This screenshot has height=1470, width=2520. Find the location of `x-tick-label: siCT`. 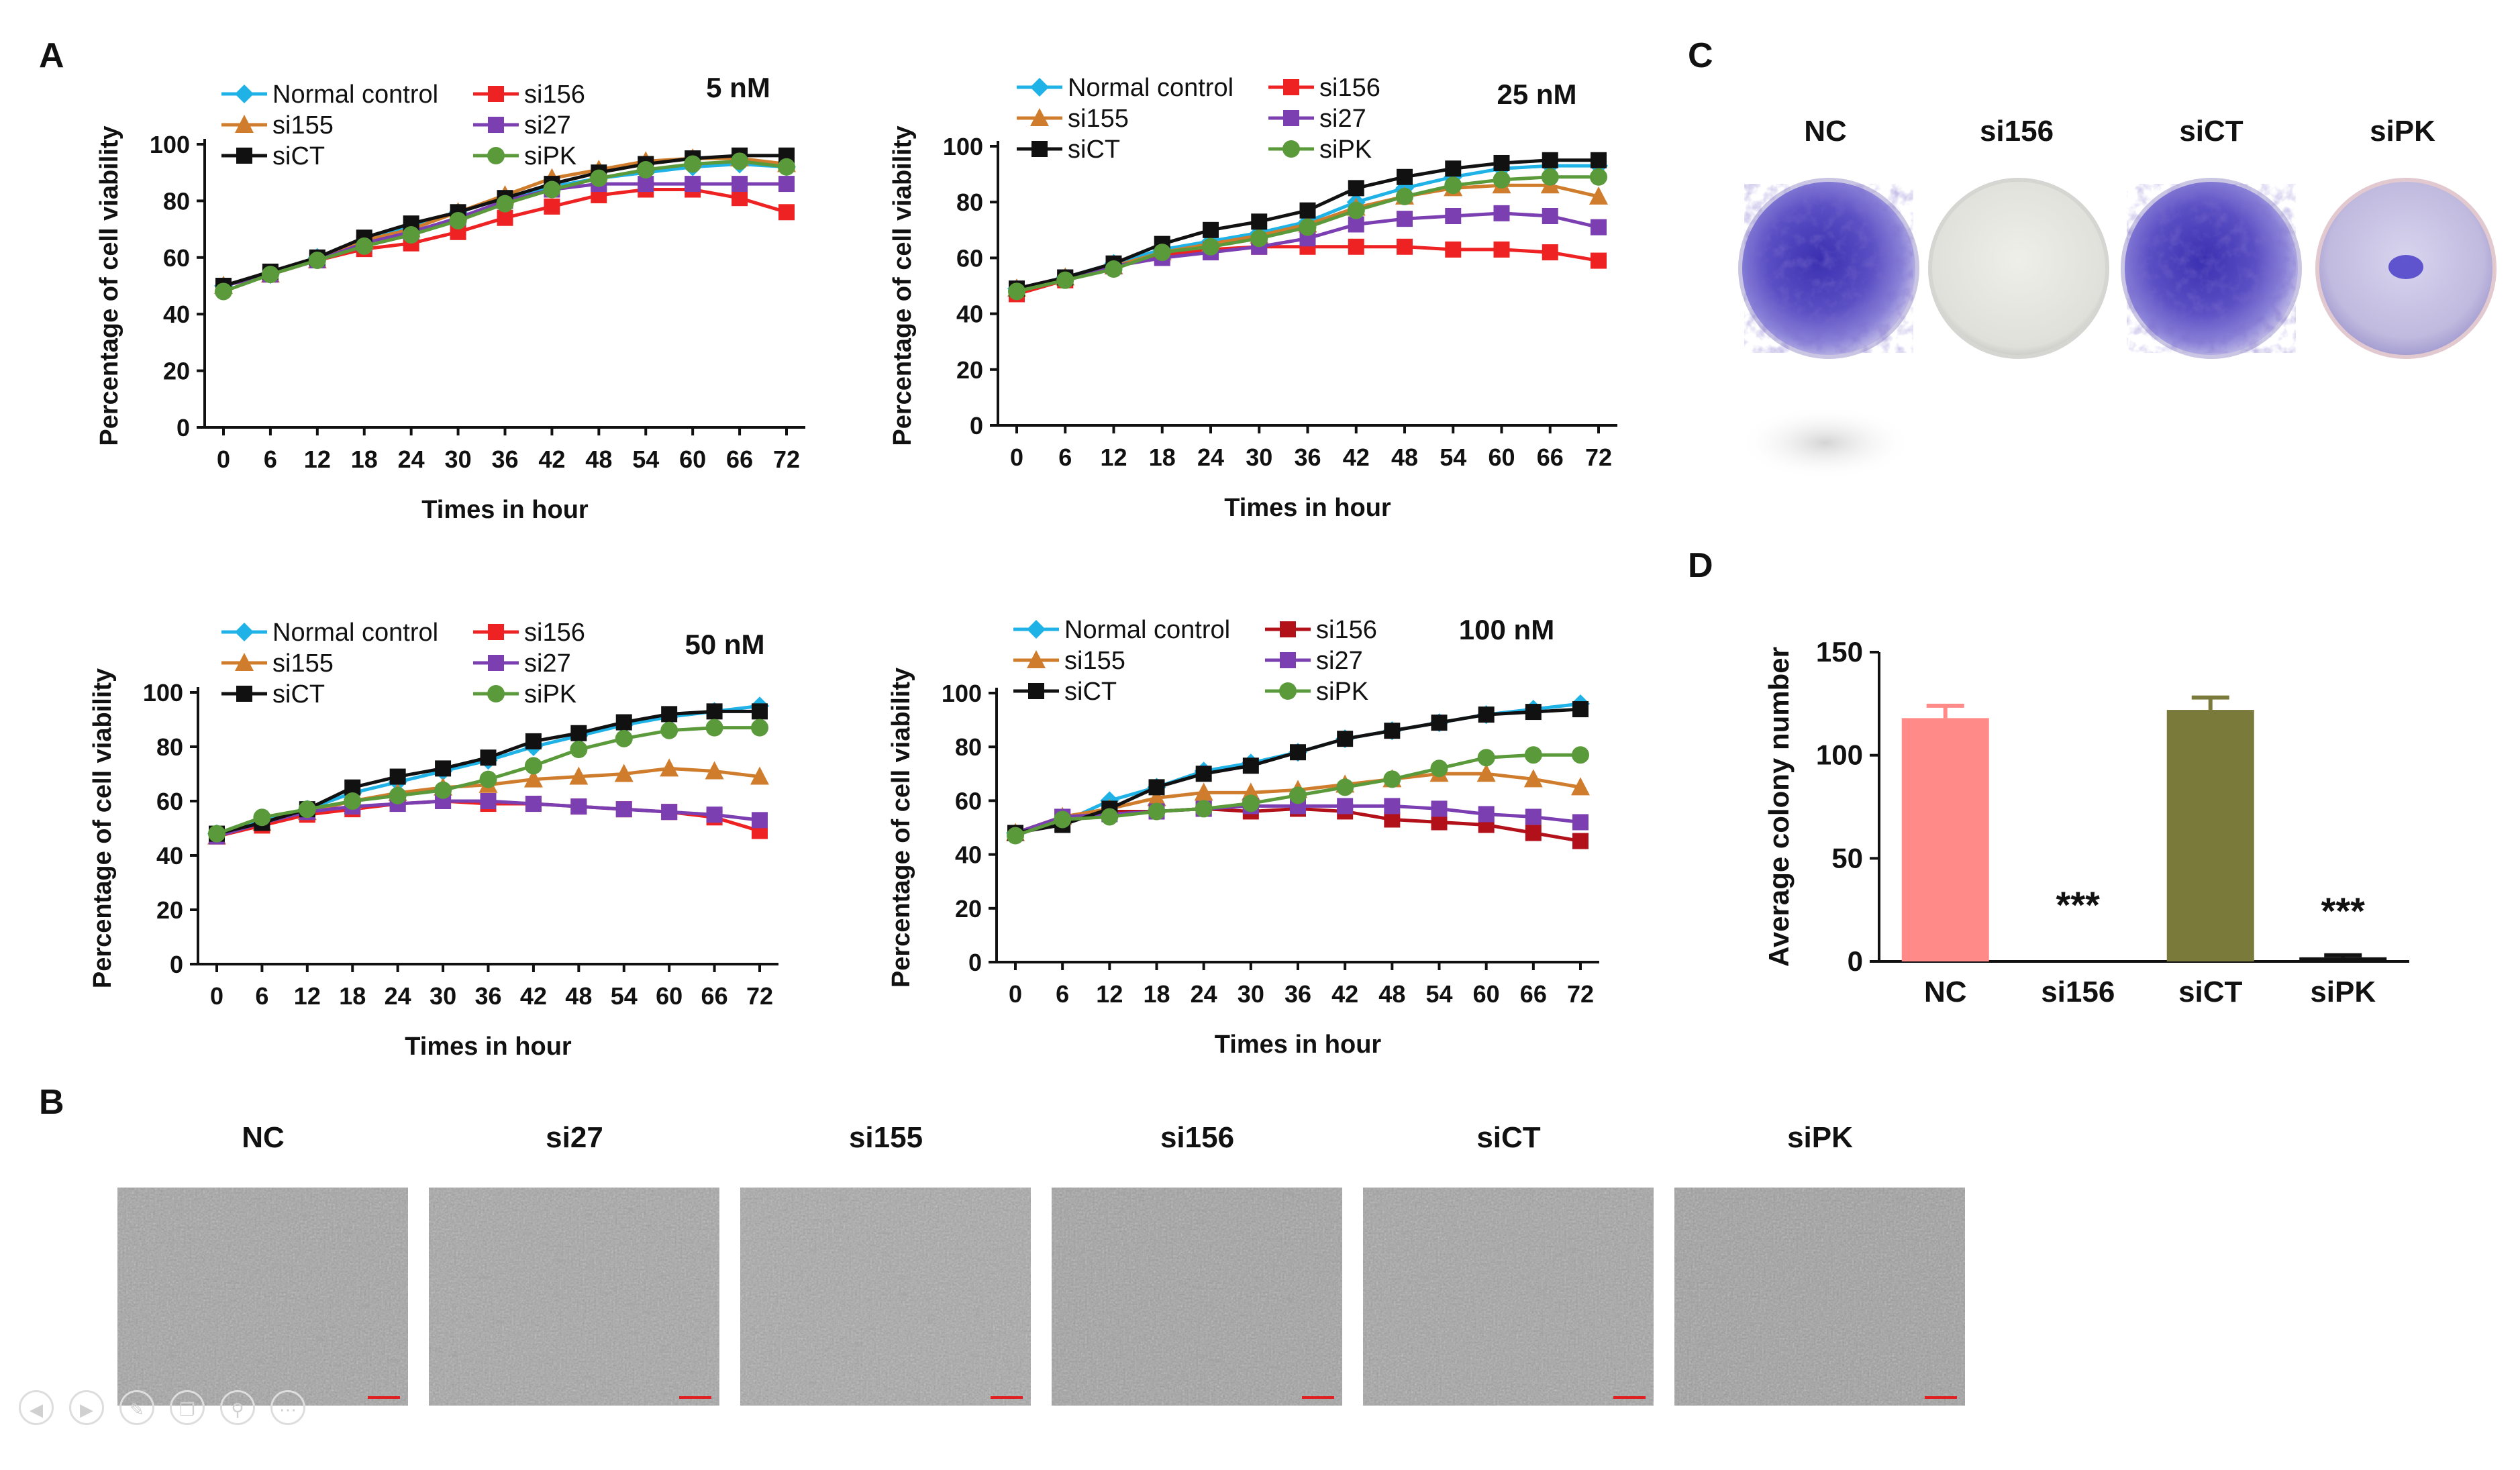

x-tick-label: siCT is located at coordinates (2210, 992).